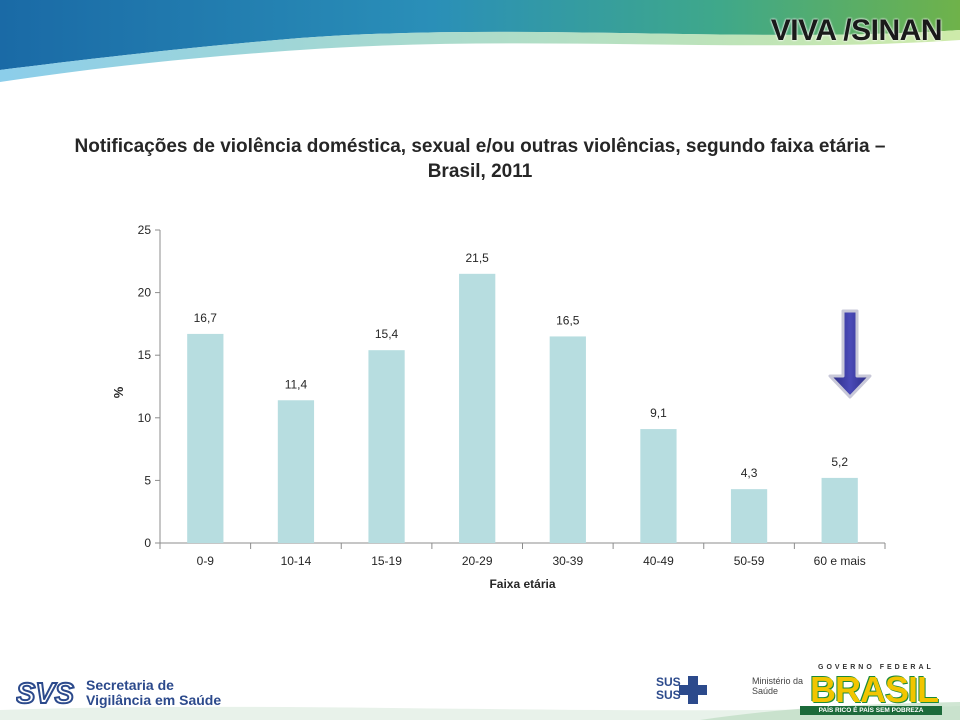 The height and width of the screenshot is (720, 960). I want to click on x-axis-label: Faixa etária, so click(522, 584).